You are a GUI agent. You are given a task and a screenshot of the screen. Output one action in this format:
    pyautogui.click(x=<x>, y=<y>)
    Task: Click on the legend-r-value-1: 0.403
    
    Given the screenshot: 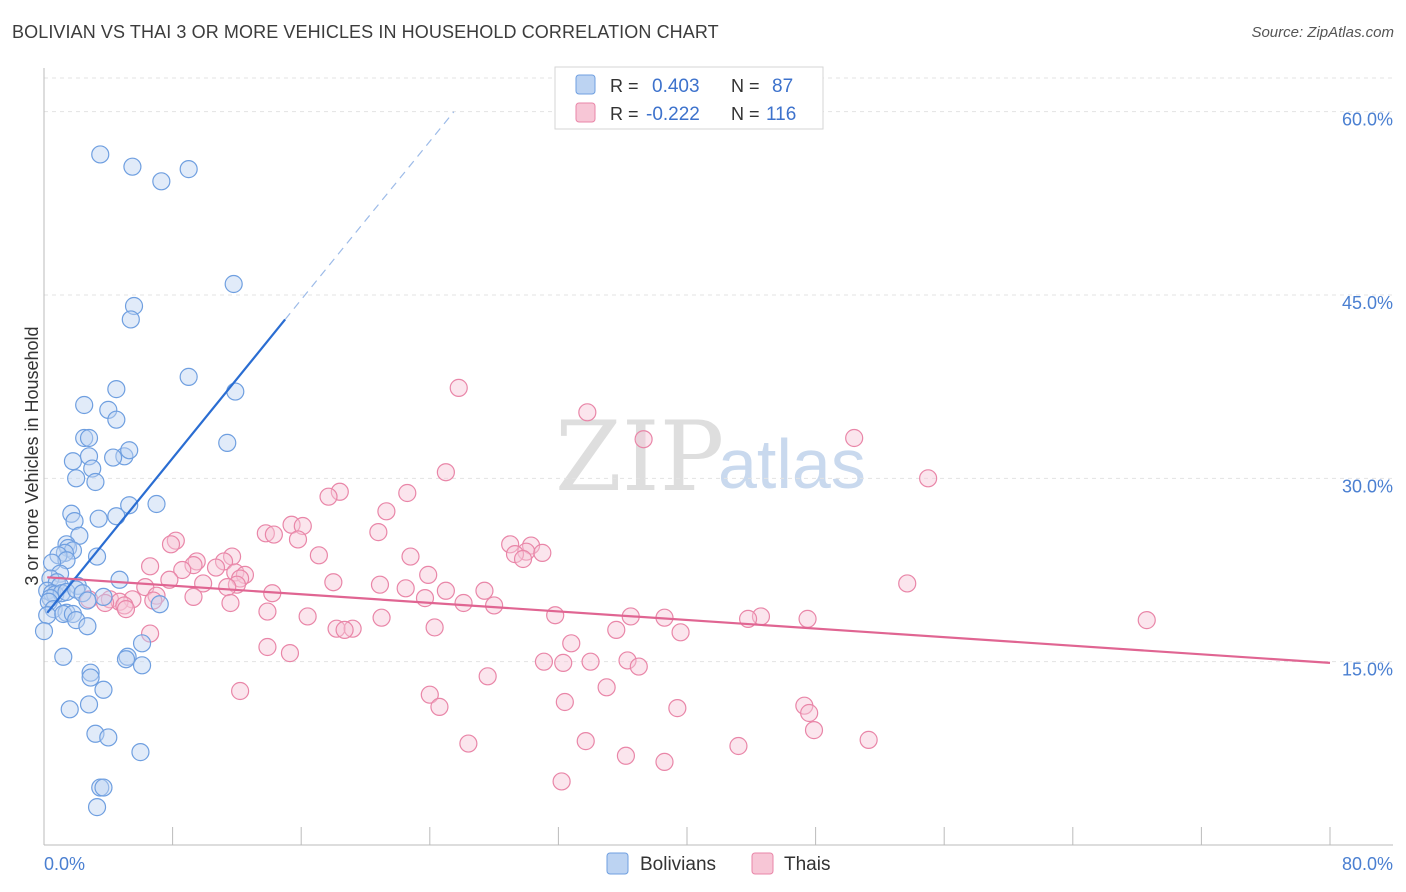 What is the action you would take?
    pyautogui.click(x=676, y=86)
    